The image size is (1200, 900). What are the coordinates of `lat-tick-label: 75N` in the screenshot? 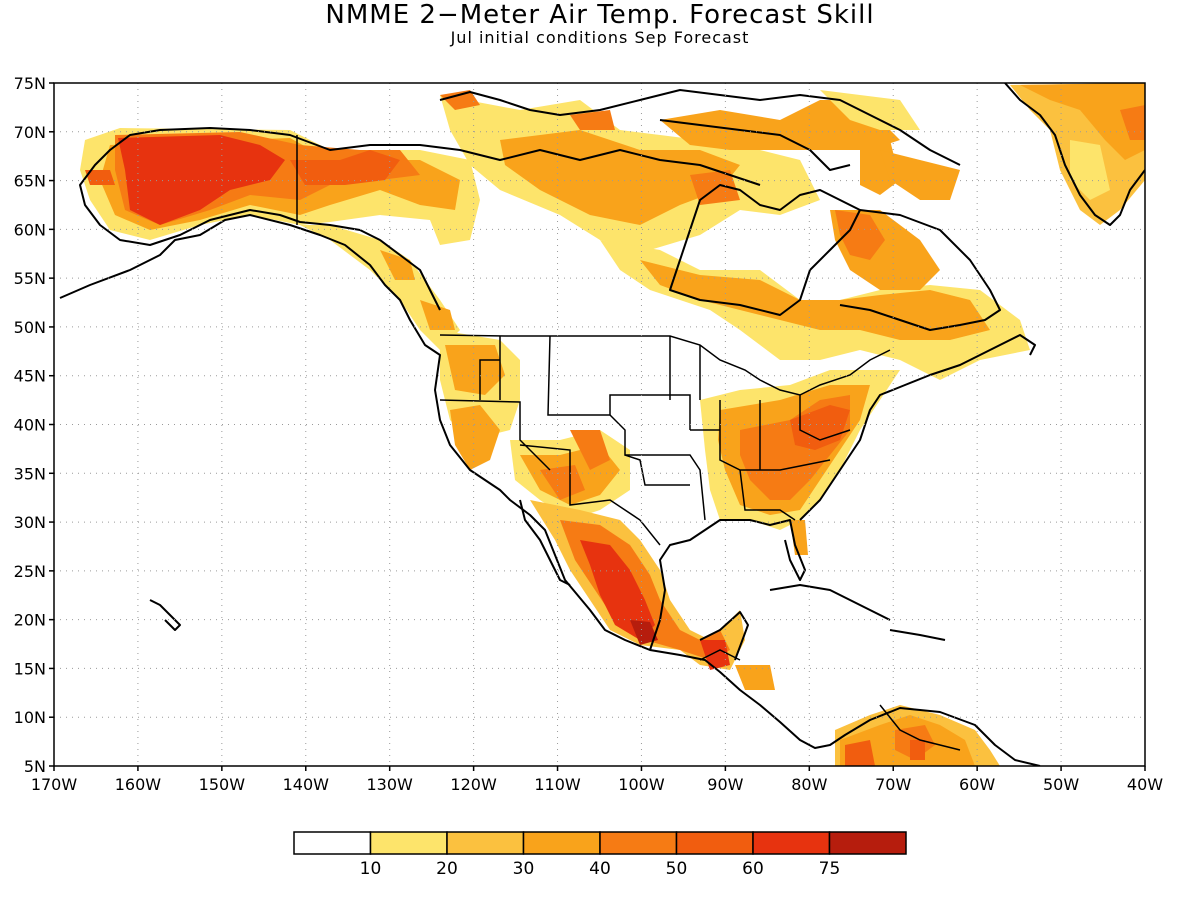 It's located at (30, 83).